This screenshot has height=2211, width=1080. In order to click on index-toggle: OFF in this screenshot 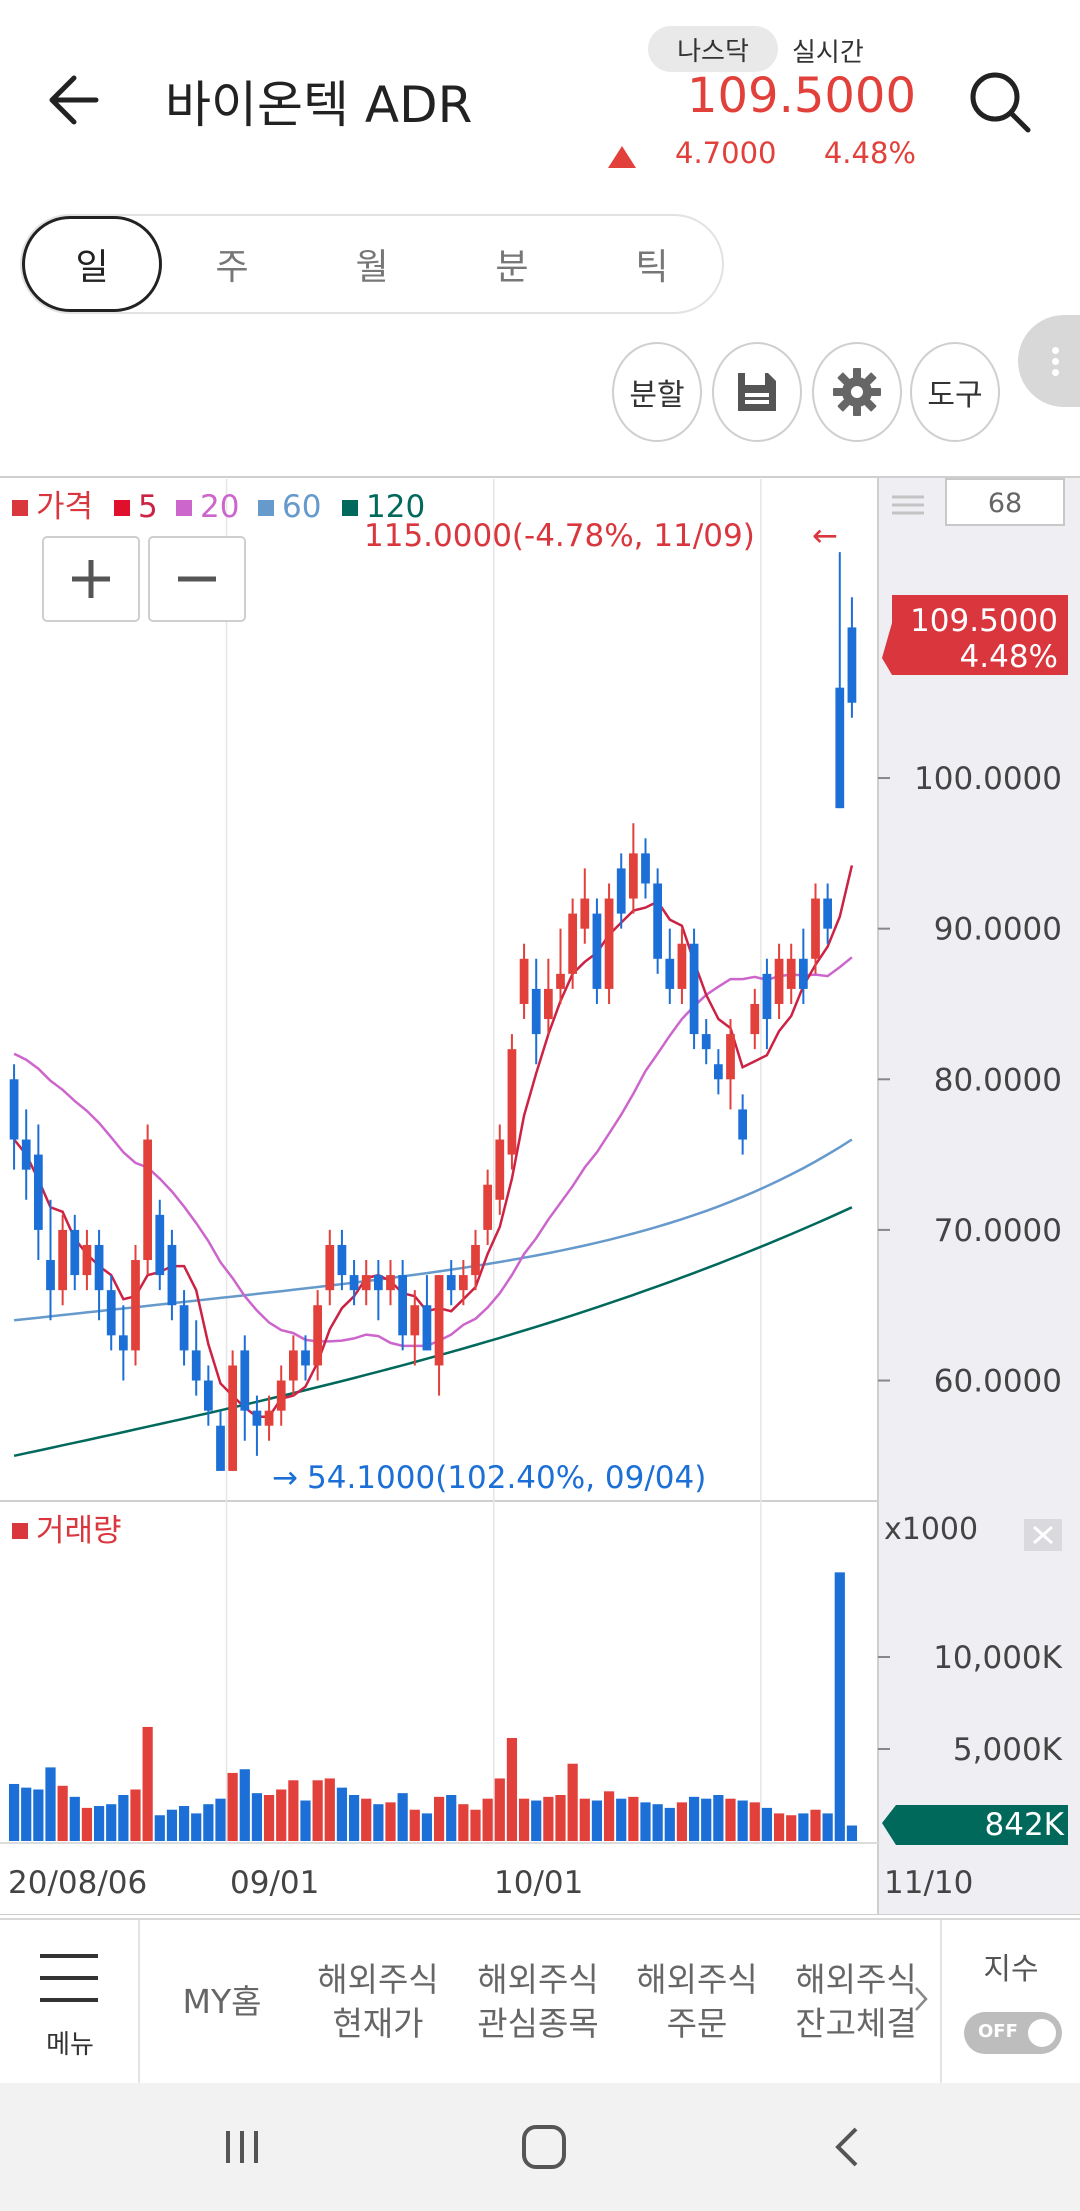, I will do `click(1013, 2033)`.